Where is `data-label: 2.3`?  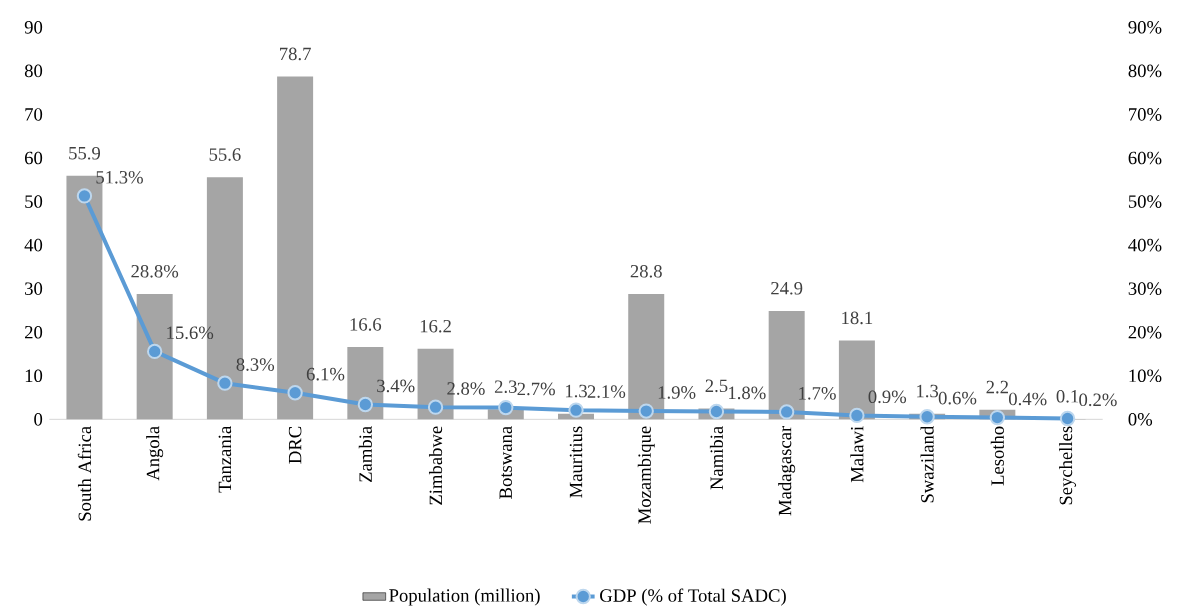 data-label: 2.3 is located at coordinates (505, 387).